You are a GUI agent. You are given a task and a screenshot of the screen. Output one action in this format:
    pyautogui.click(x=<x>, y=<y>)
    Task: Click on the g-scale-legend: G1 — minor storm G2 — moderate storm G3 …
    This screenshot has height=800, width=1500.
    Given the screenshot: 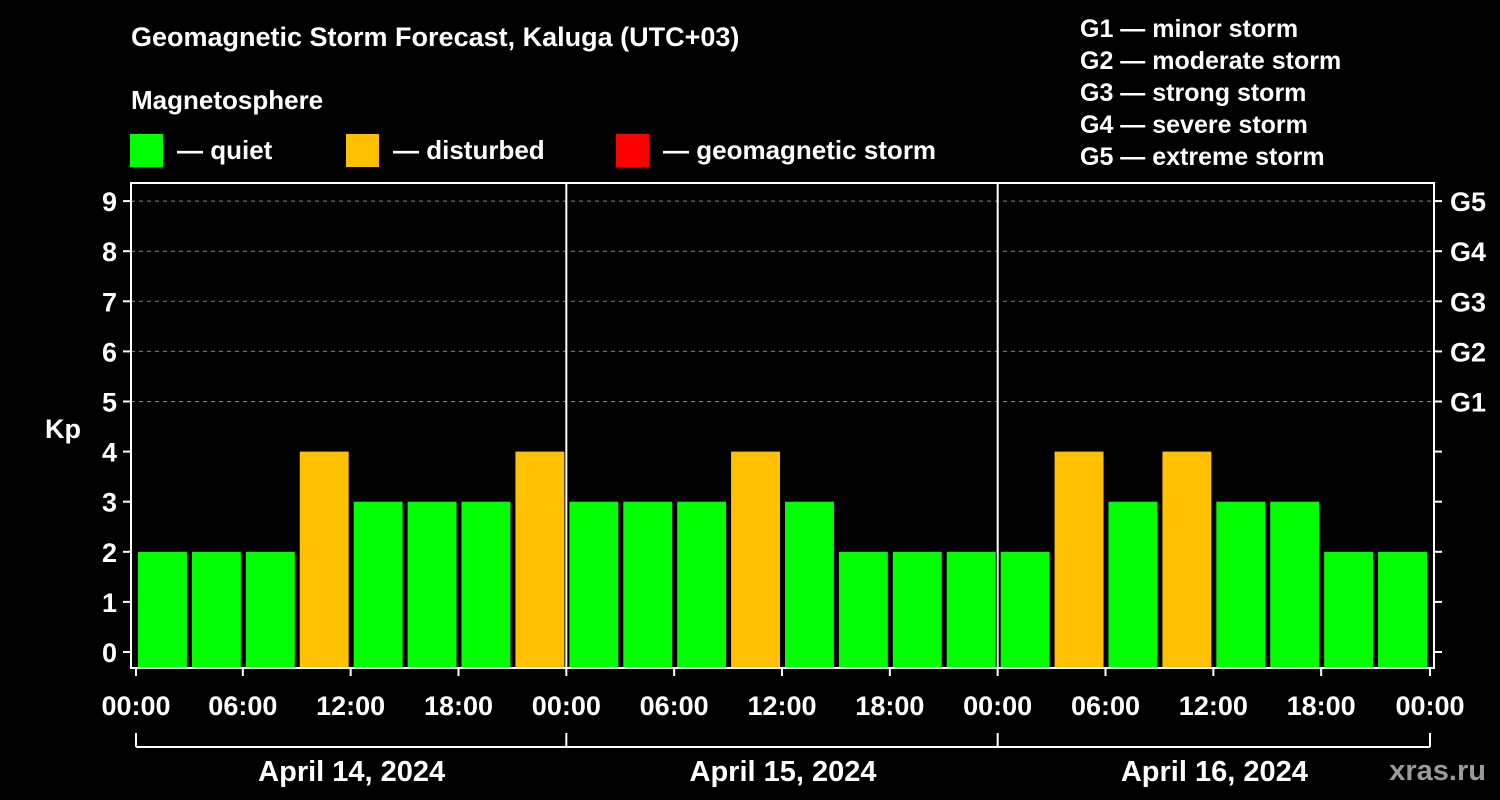 What is the action you would take?
    pyautogui.click(x=1210, y=93)
    